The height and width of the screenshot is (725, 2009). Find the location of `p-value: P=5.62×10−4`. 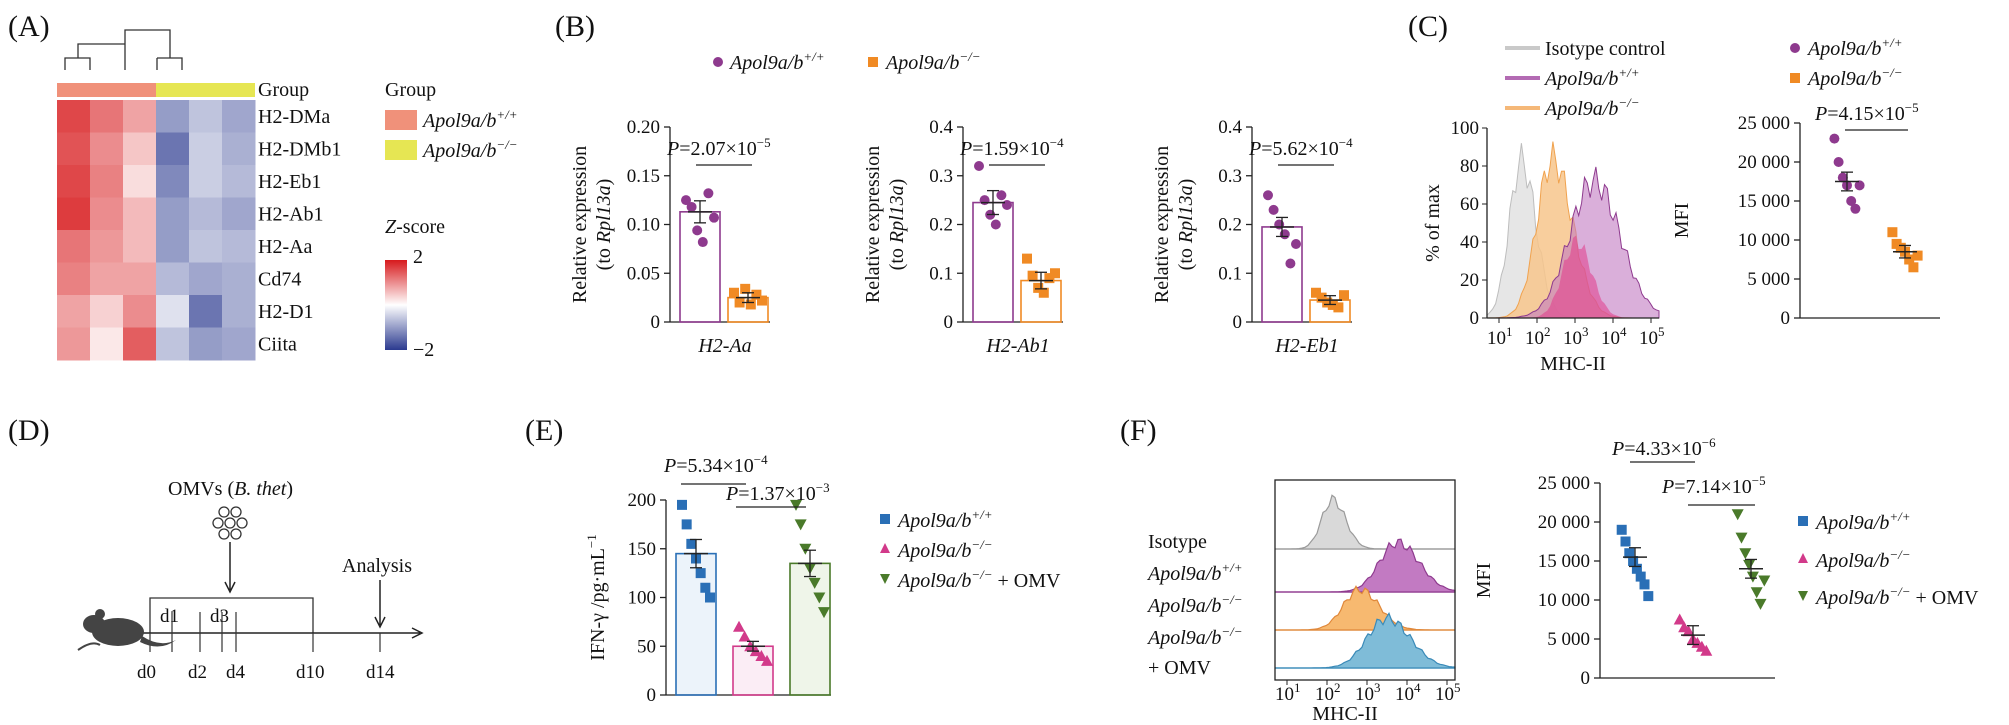

p-value: P=5.62×10−4 is located at coordinates (1300, 147).